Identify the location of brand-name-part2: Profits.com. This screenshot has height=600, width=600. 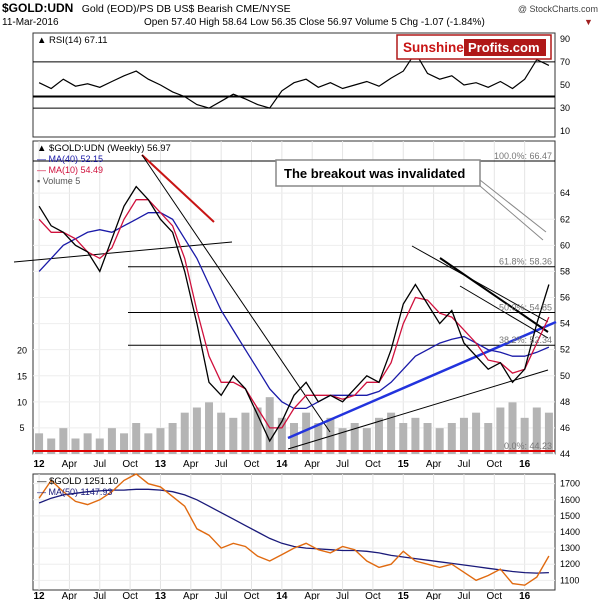
(504, 47).